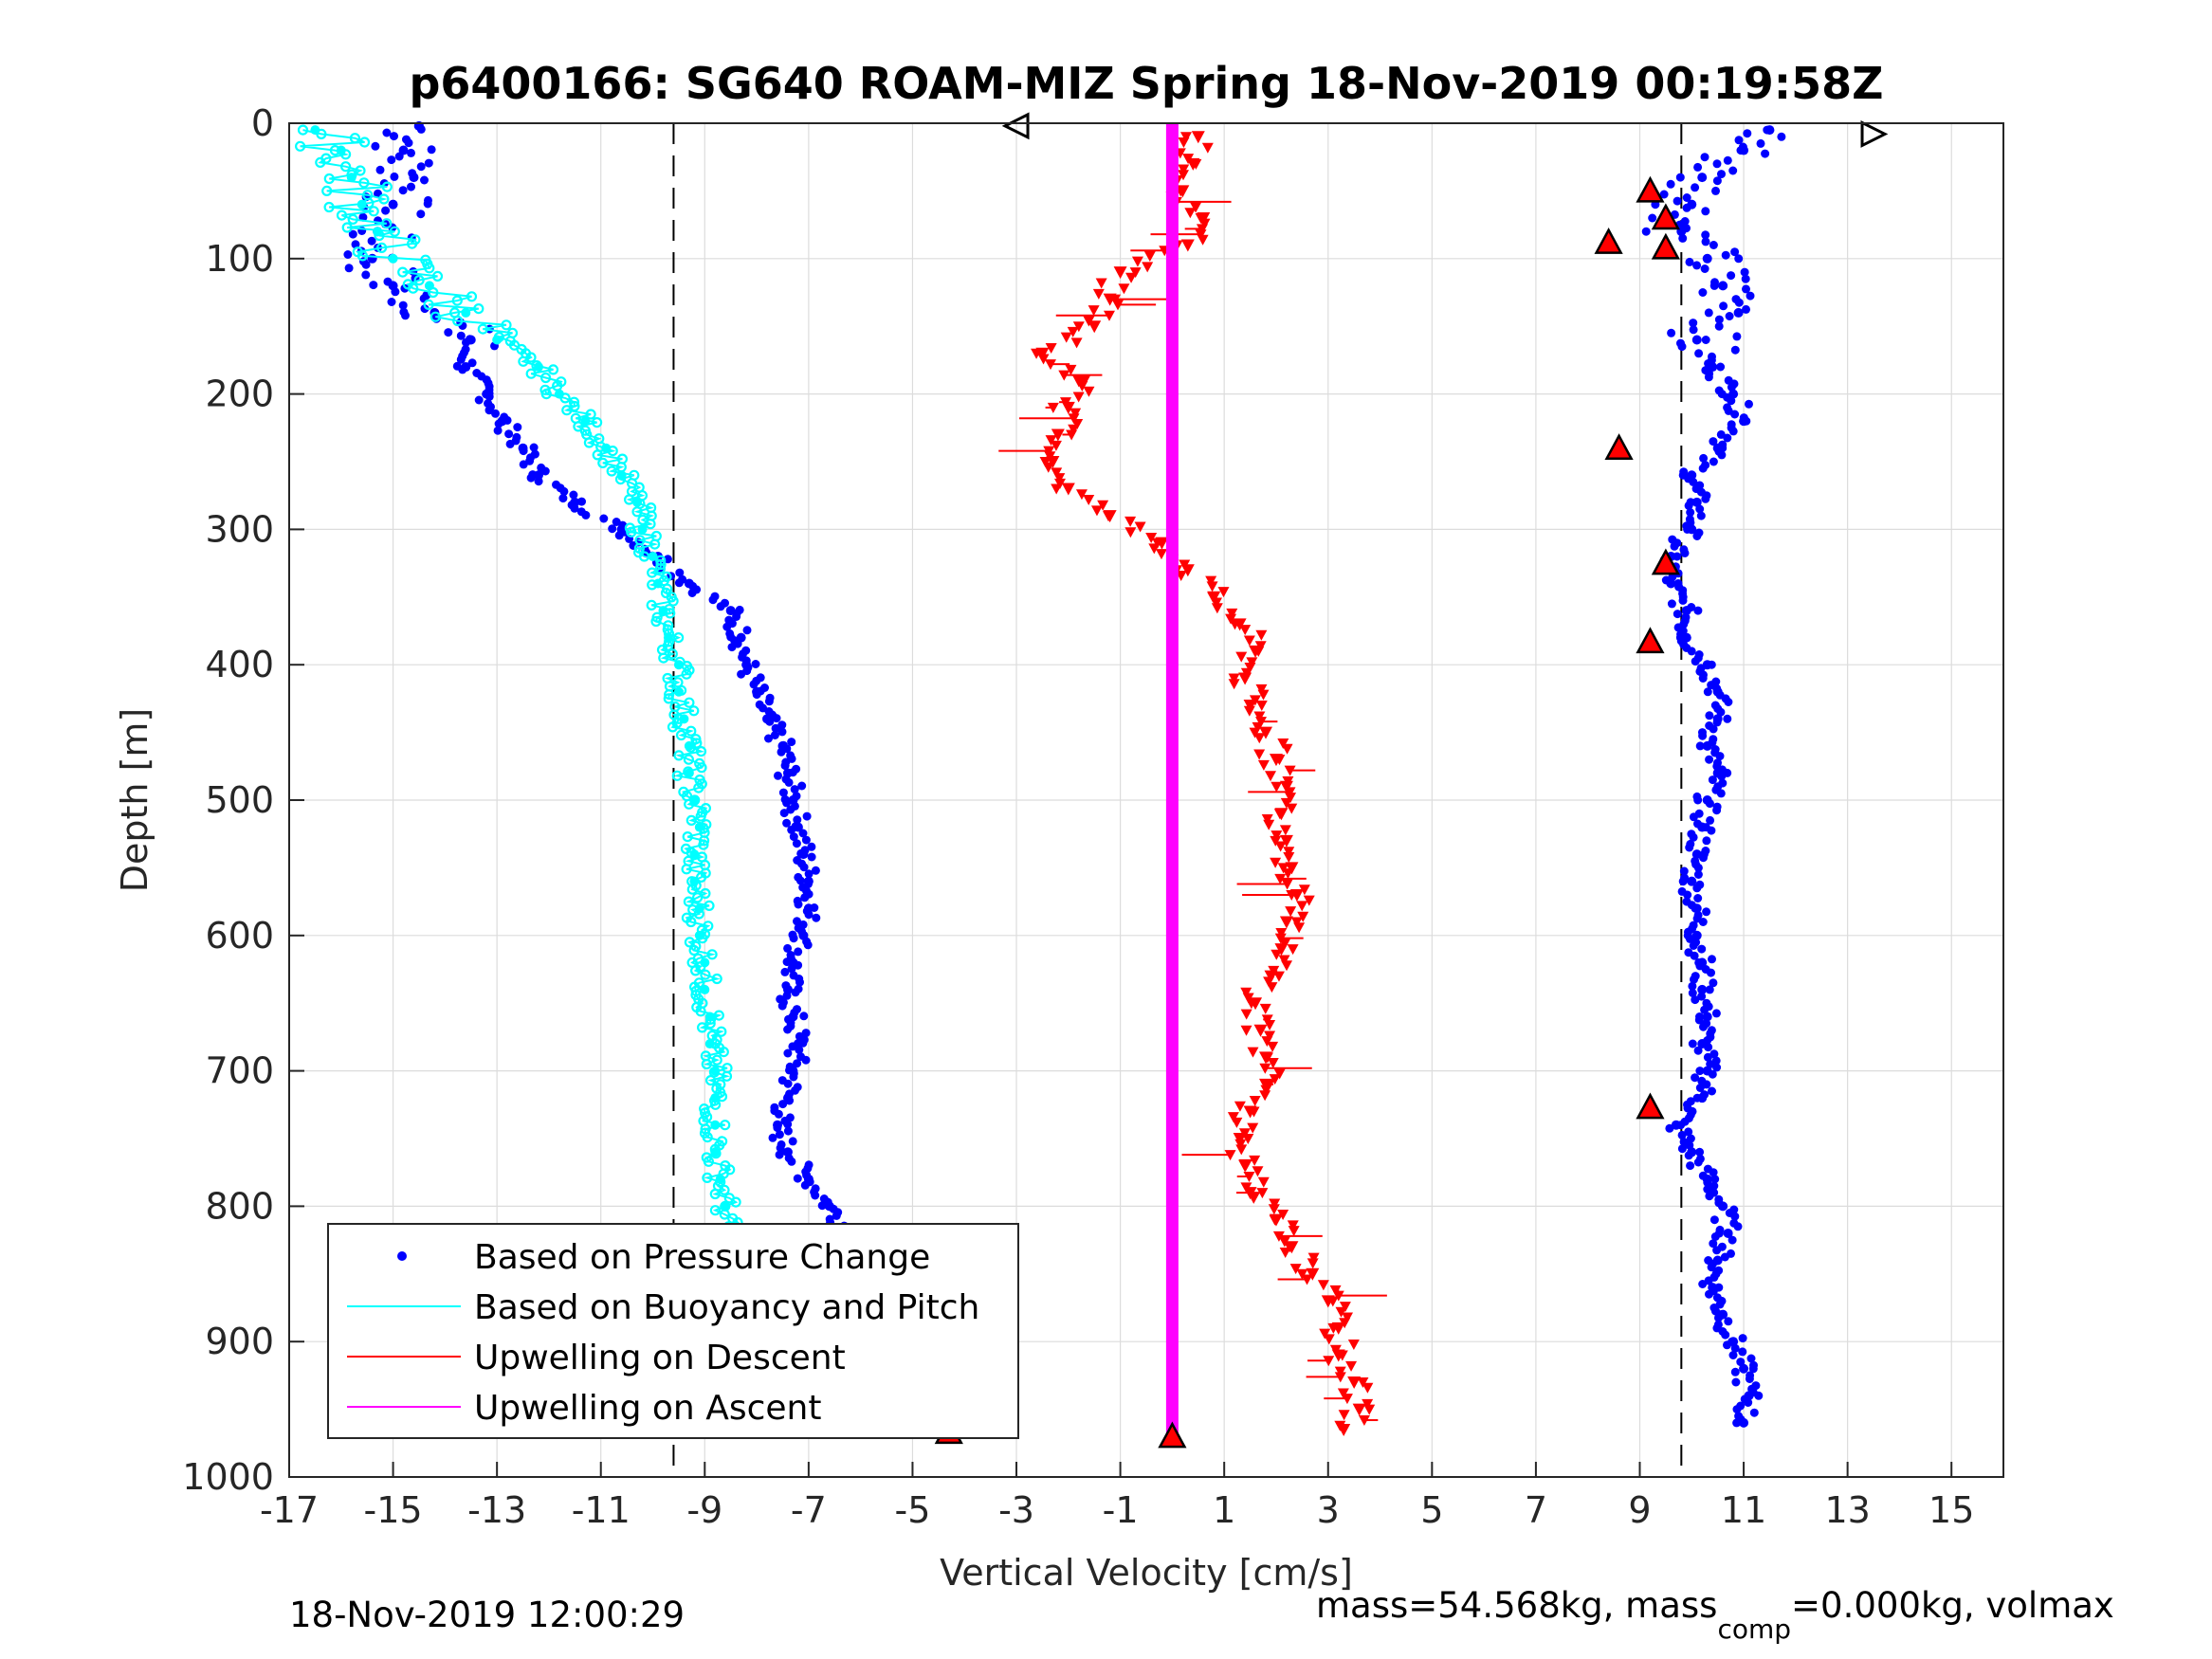 The image size is (2212, 1659). I want to click on y-tick-label: 800, so click(239, 1206).